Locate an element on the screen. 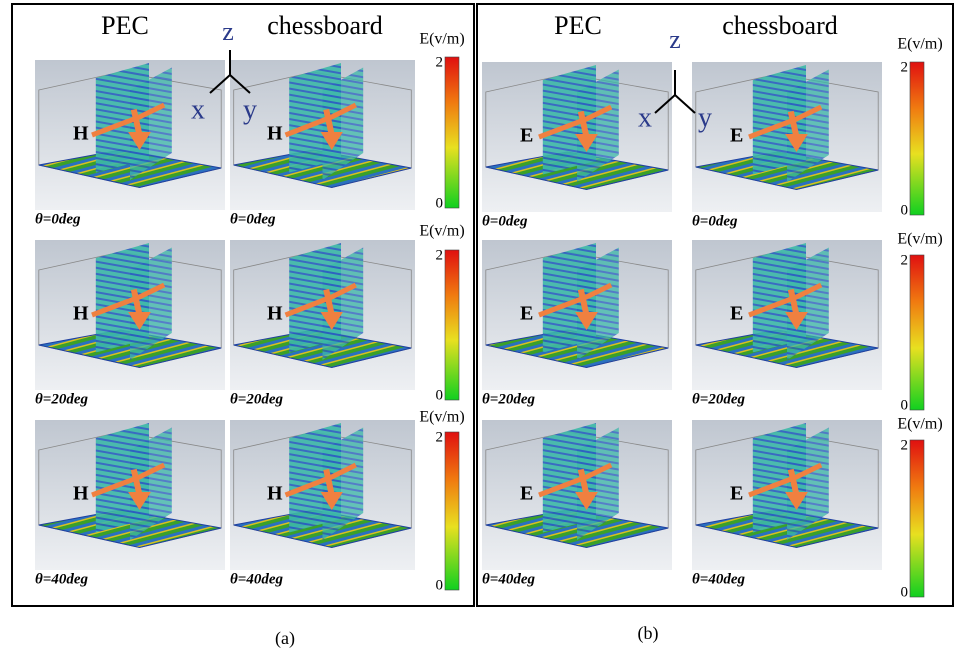  simulation-view: Hθ=0deg is located at coordinates (130, 143).